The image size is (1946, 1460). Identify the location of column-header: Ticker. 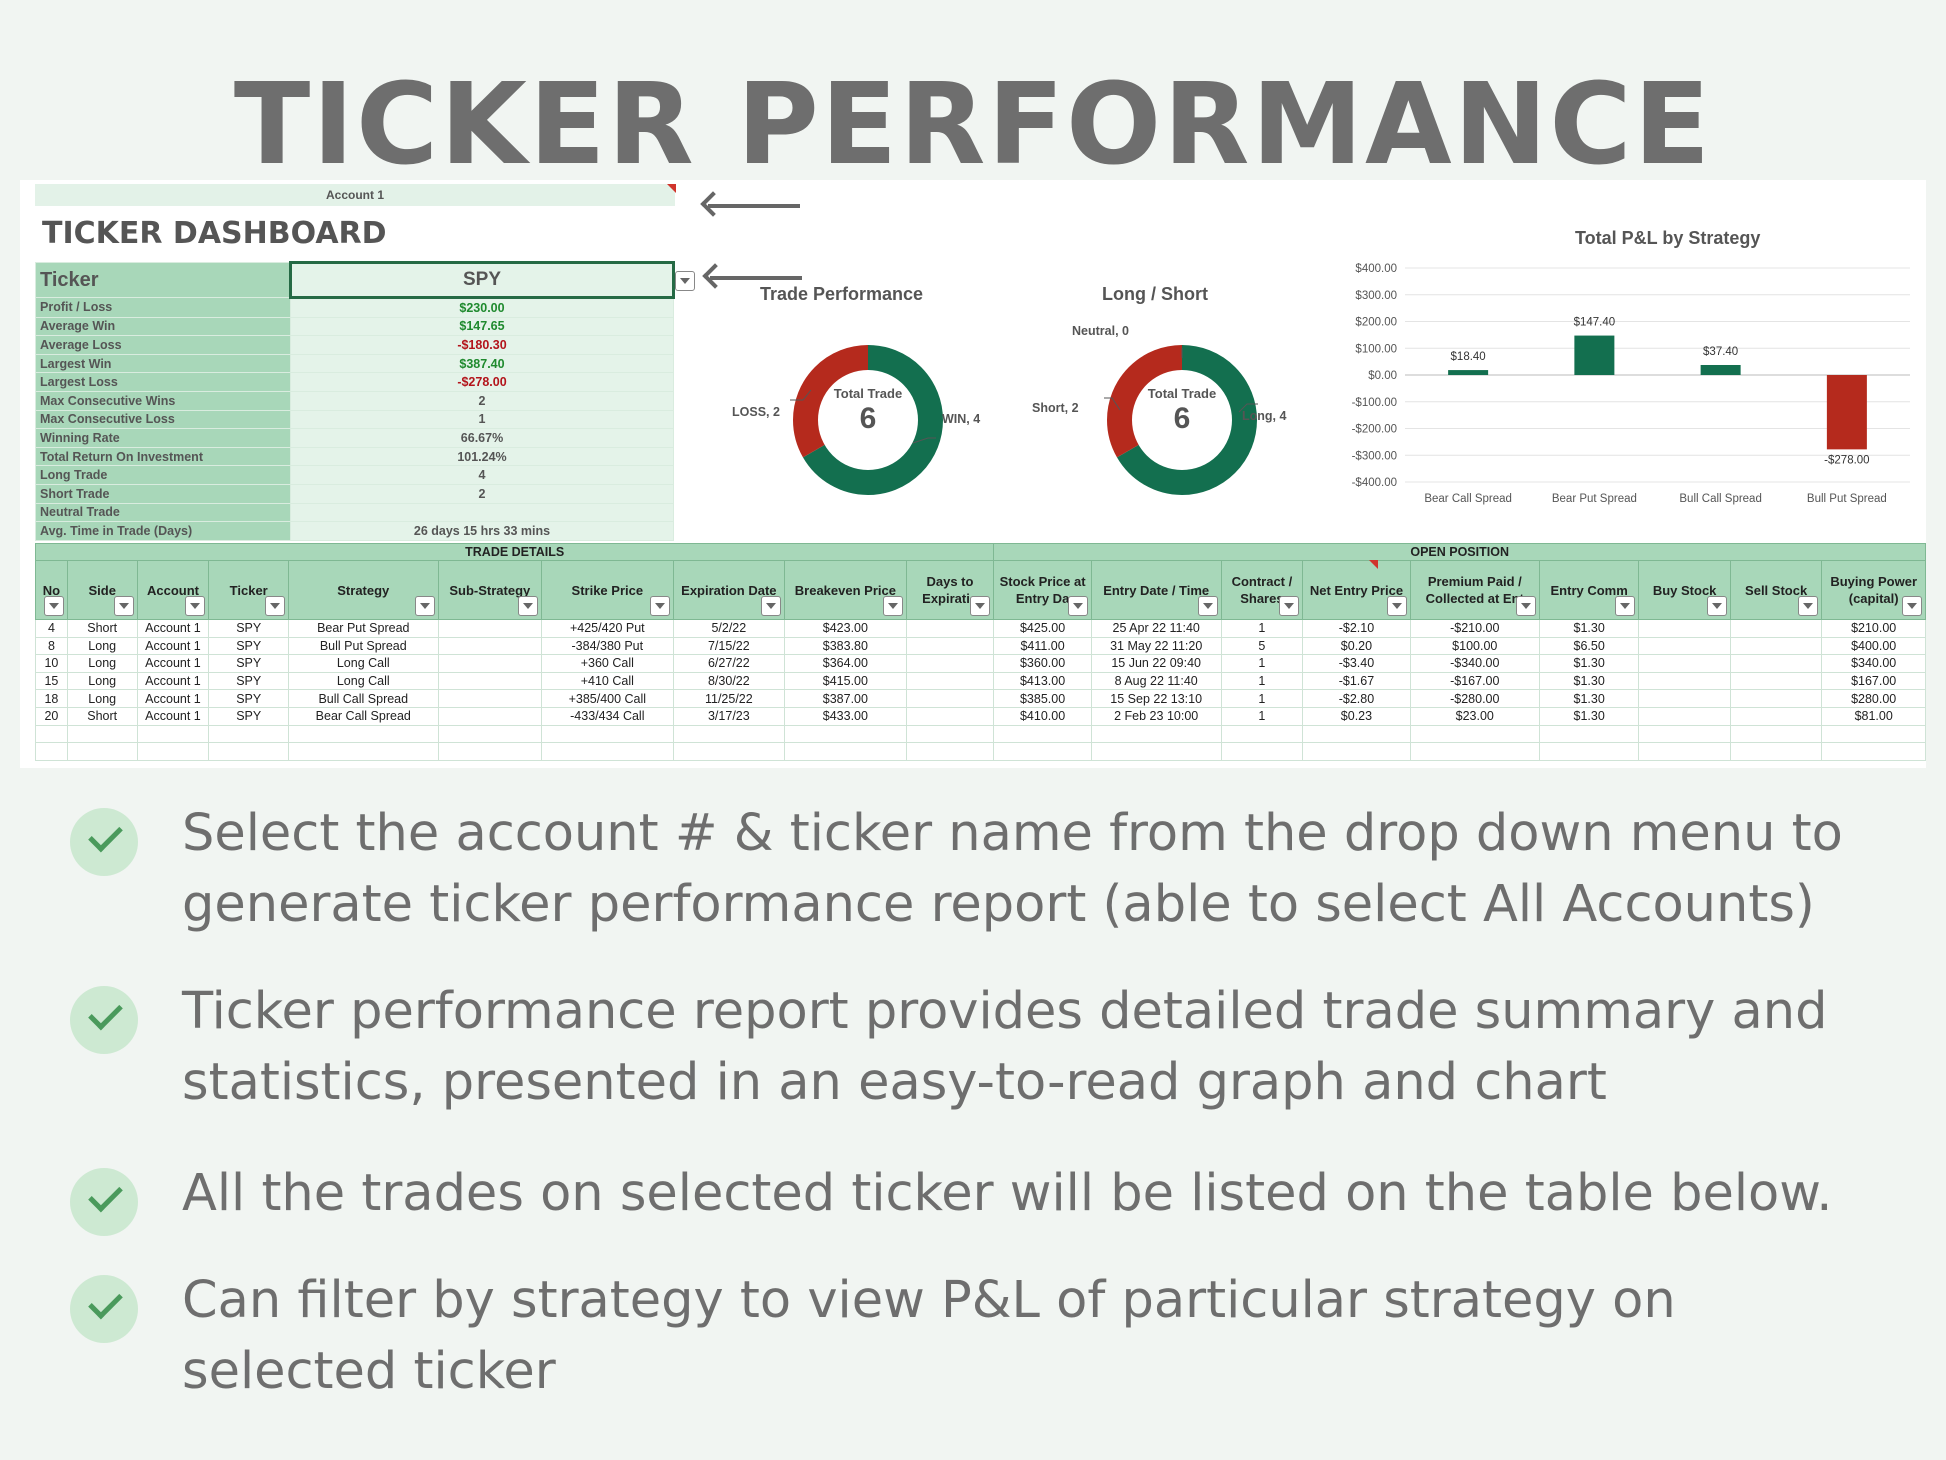
(249, 590).